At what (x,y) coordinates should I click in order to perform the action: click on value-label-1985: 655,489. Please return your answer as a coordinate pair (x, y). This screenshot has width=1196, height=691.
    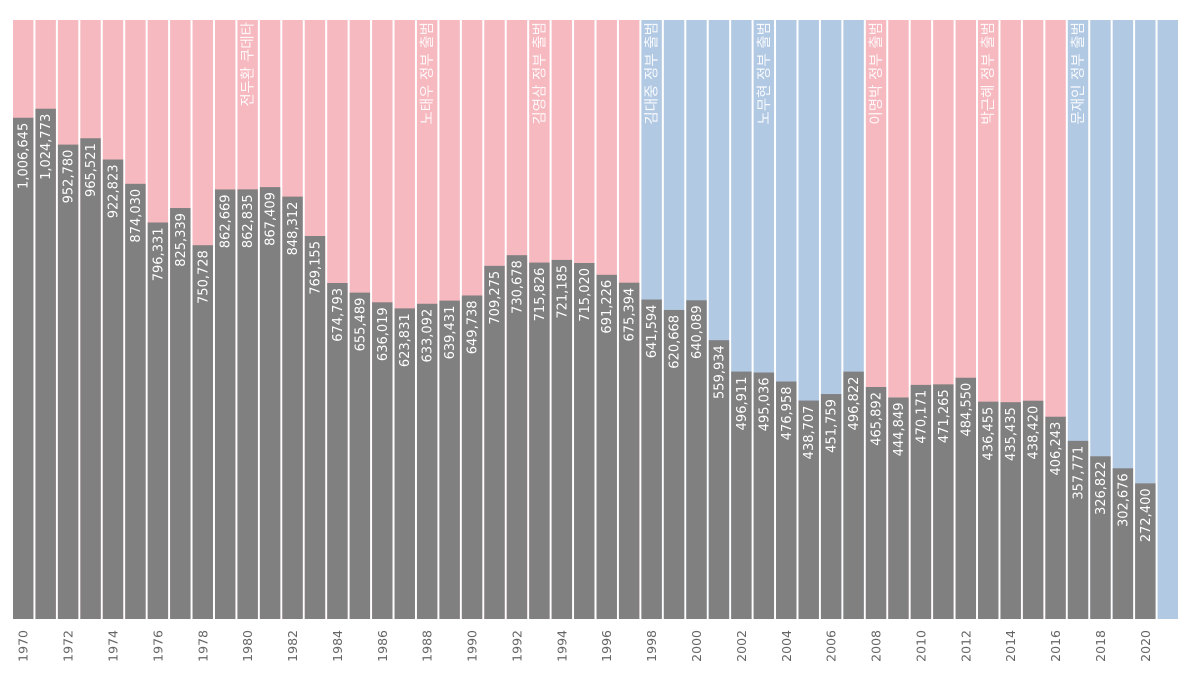
    Looking at the image, I should click on (360, 325).